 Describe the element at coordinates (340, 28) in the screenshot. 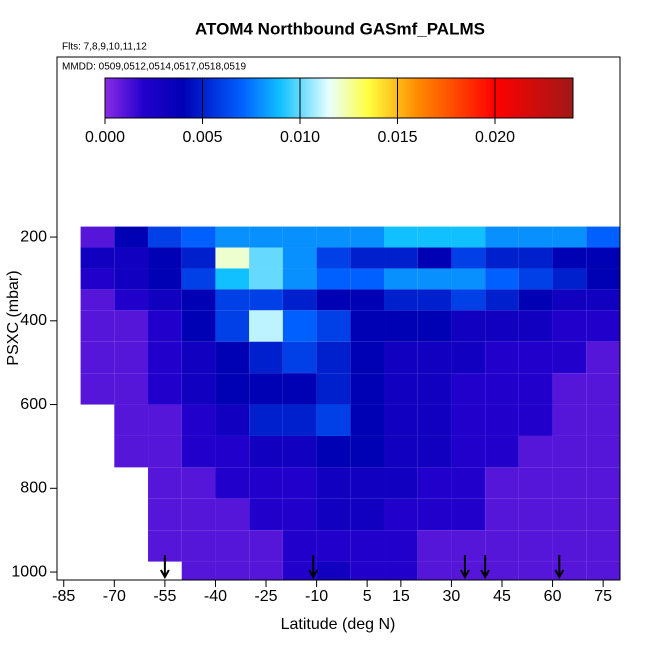

I see `chart-title: ATOM4 Northbound GASmf_PALMS` at that location.